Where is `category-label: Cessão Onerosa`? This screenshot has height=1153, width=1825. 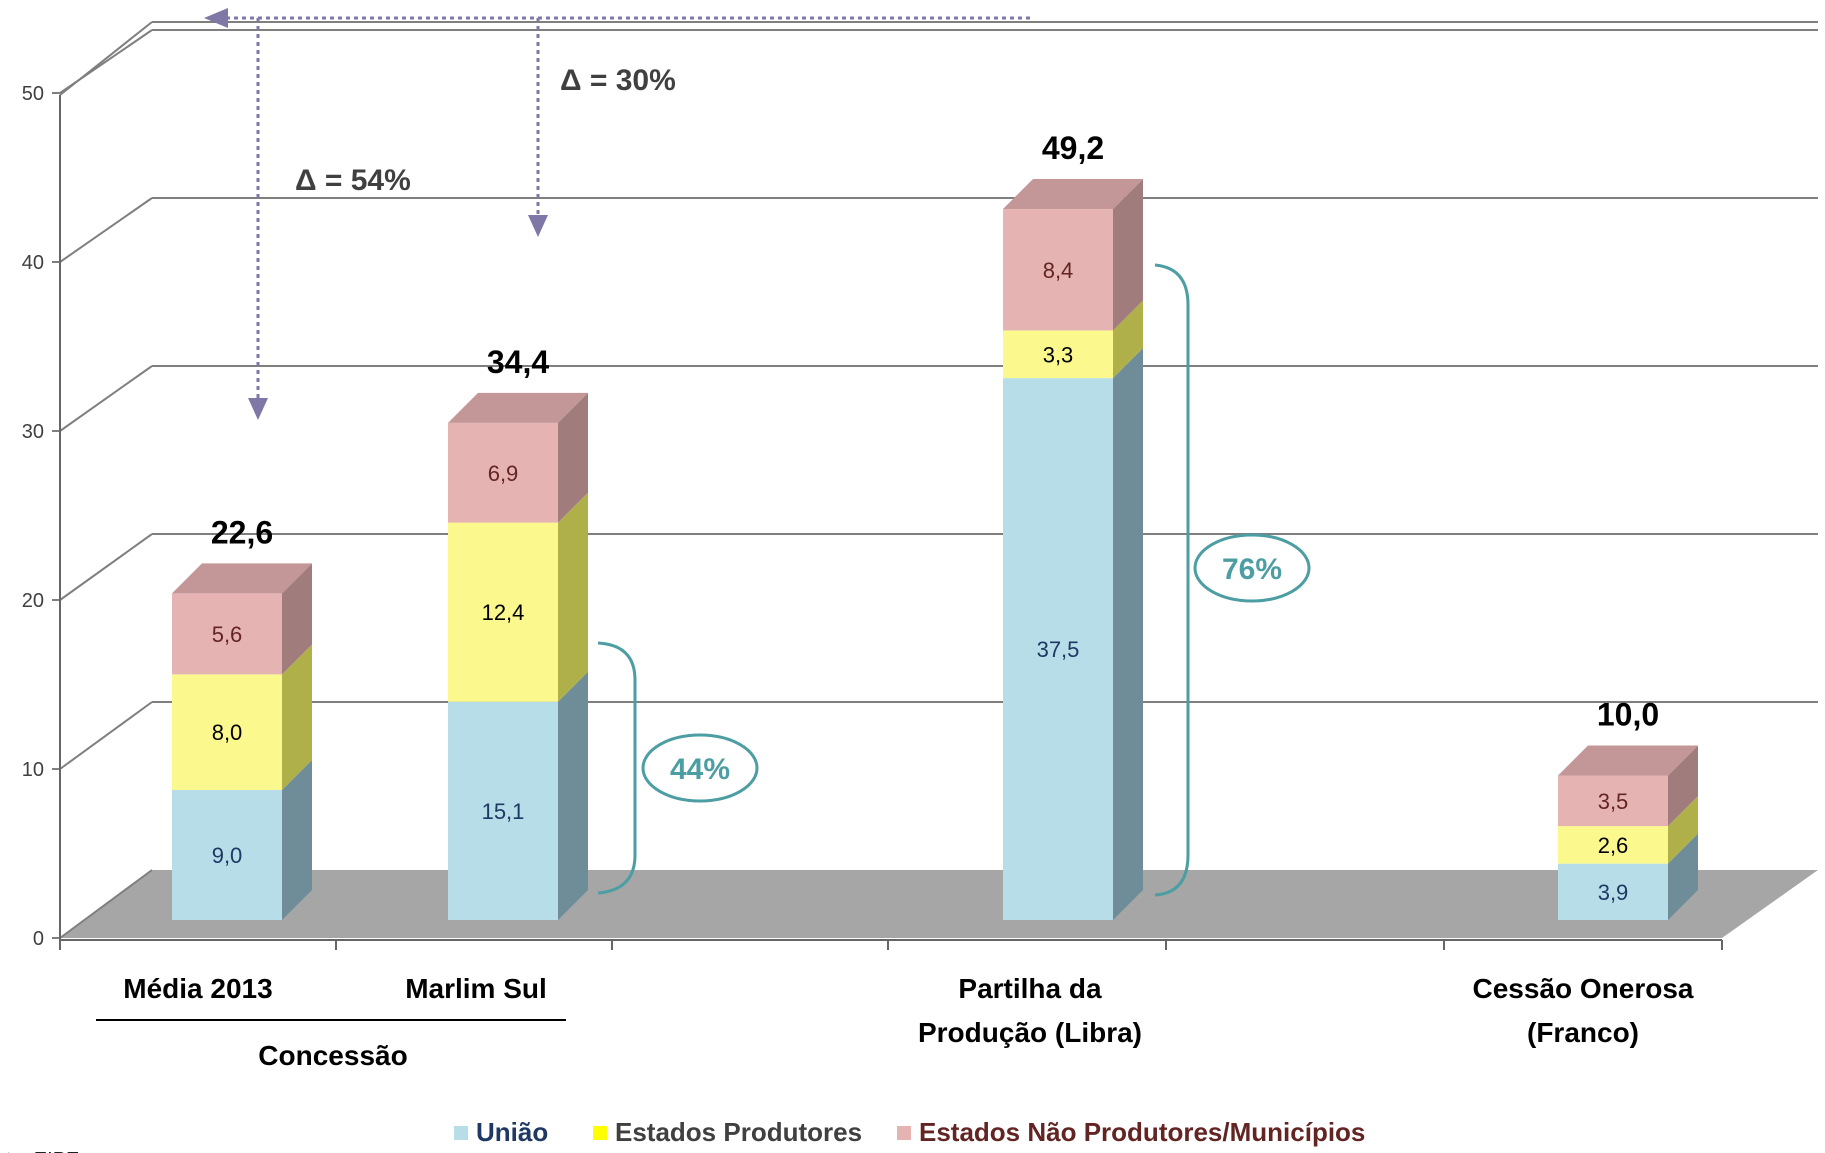 category-label: Cessão Onerosa is located at coordinates (1583, 988).